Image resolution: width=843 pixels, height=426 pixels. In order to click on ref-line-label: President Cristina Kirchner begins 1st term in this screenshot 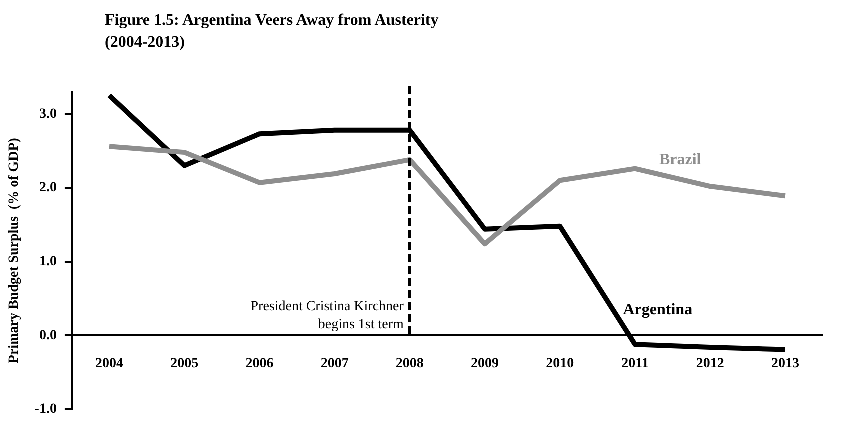, I will do `click(327, 315)`.